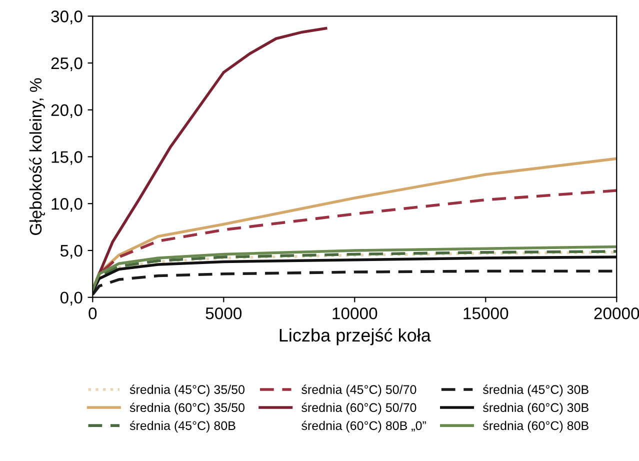 The width and height of the screenshot is (639, 461). What do you see at coordinates (37, 156) in the screenshot?
I see `y-axis-title: Głębokość koleiny, %` at bounding box center [37, 156].